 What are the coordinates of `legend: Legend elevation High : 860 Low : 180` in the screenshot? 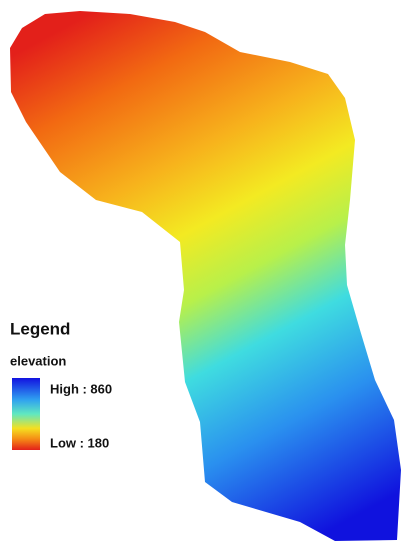 It's located at (61, 384).